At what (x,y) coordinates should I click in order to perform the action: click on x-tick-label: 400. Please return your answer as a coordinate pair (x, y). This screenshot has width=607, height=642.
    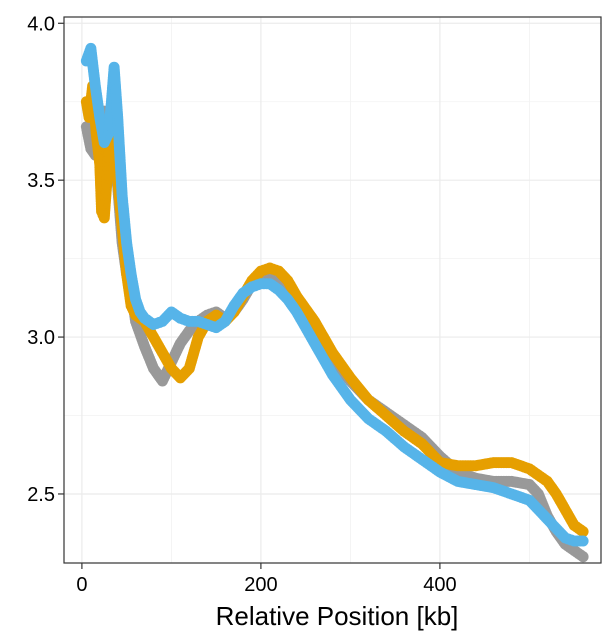
    Looking at the image, I should click on (439, 585).